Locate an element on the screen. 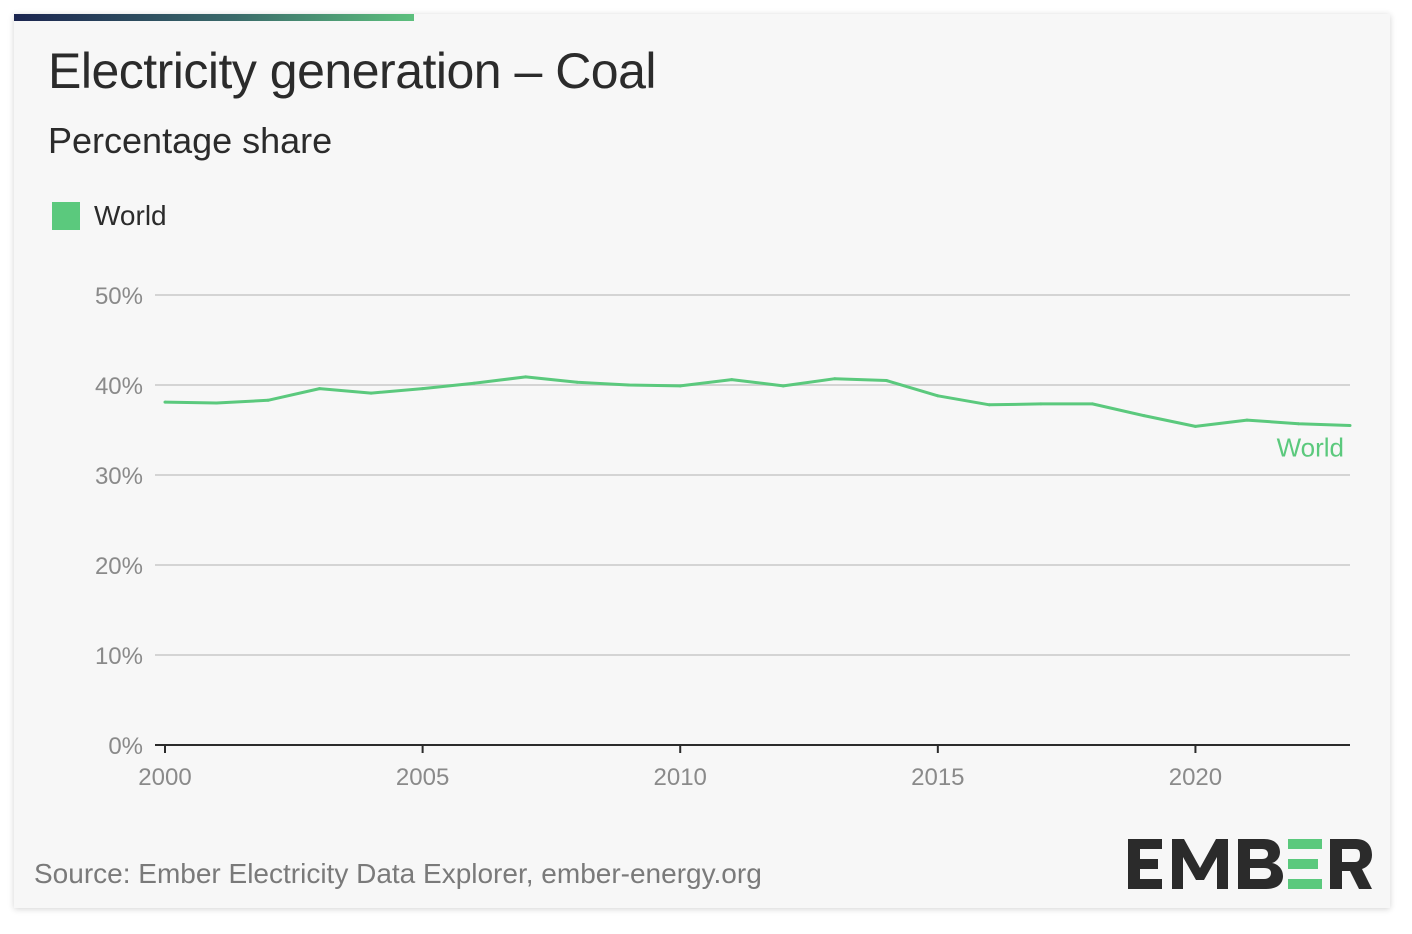 Image resolution: width=1412 pixels, height=934 pixels. legend-label: World is located at coordinates (130, 215).